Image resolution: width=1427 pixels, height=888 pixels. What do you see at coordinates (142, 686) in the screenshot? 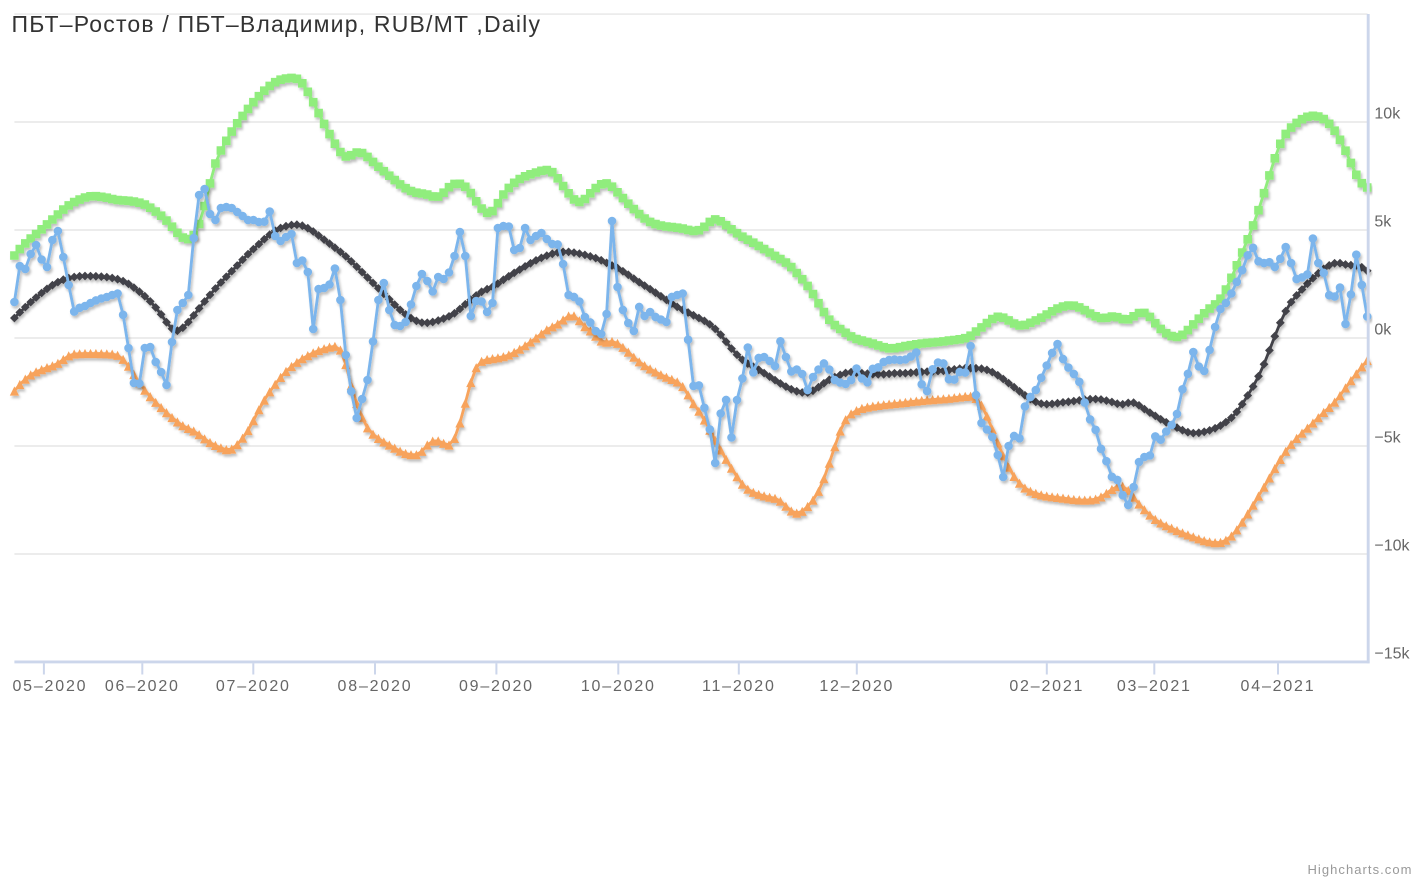
I see `svg-text: 06–2020` at bounding box center [142, 686].